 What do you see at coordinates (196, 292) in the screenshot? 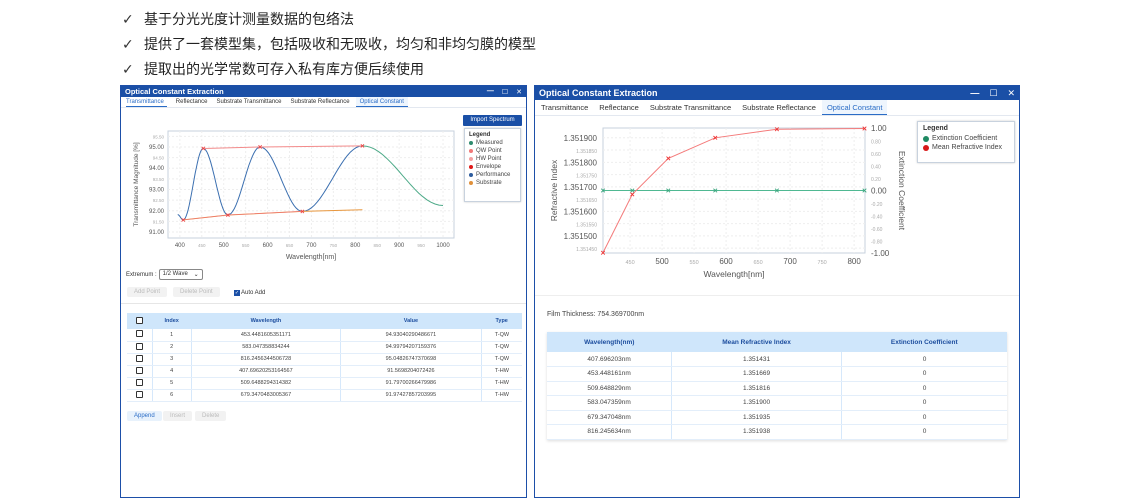
I see `delete-point-button: Delete Point` at bounding box center [196, 292].